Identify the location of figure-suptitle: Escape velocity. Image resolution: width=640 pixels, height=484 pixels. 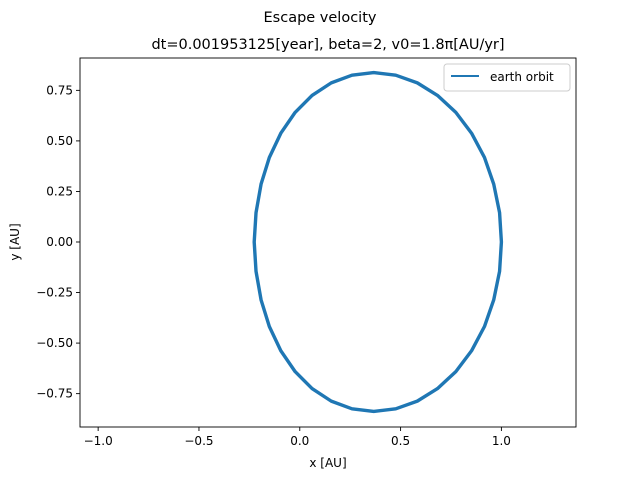
(320, 18).